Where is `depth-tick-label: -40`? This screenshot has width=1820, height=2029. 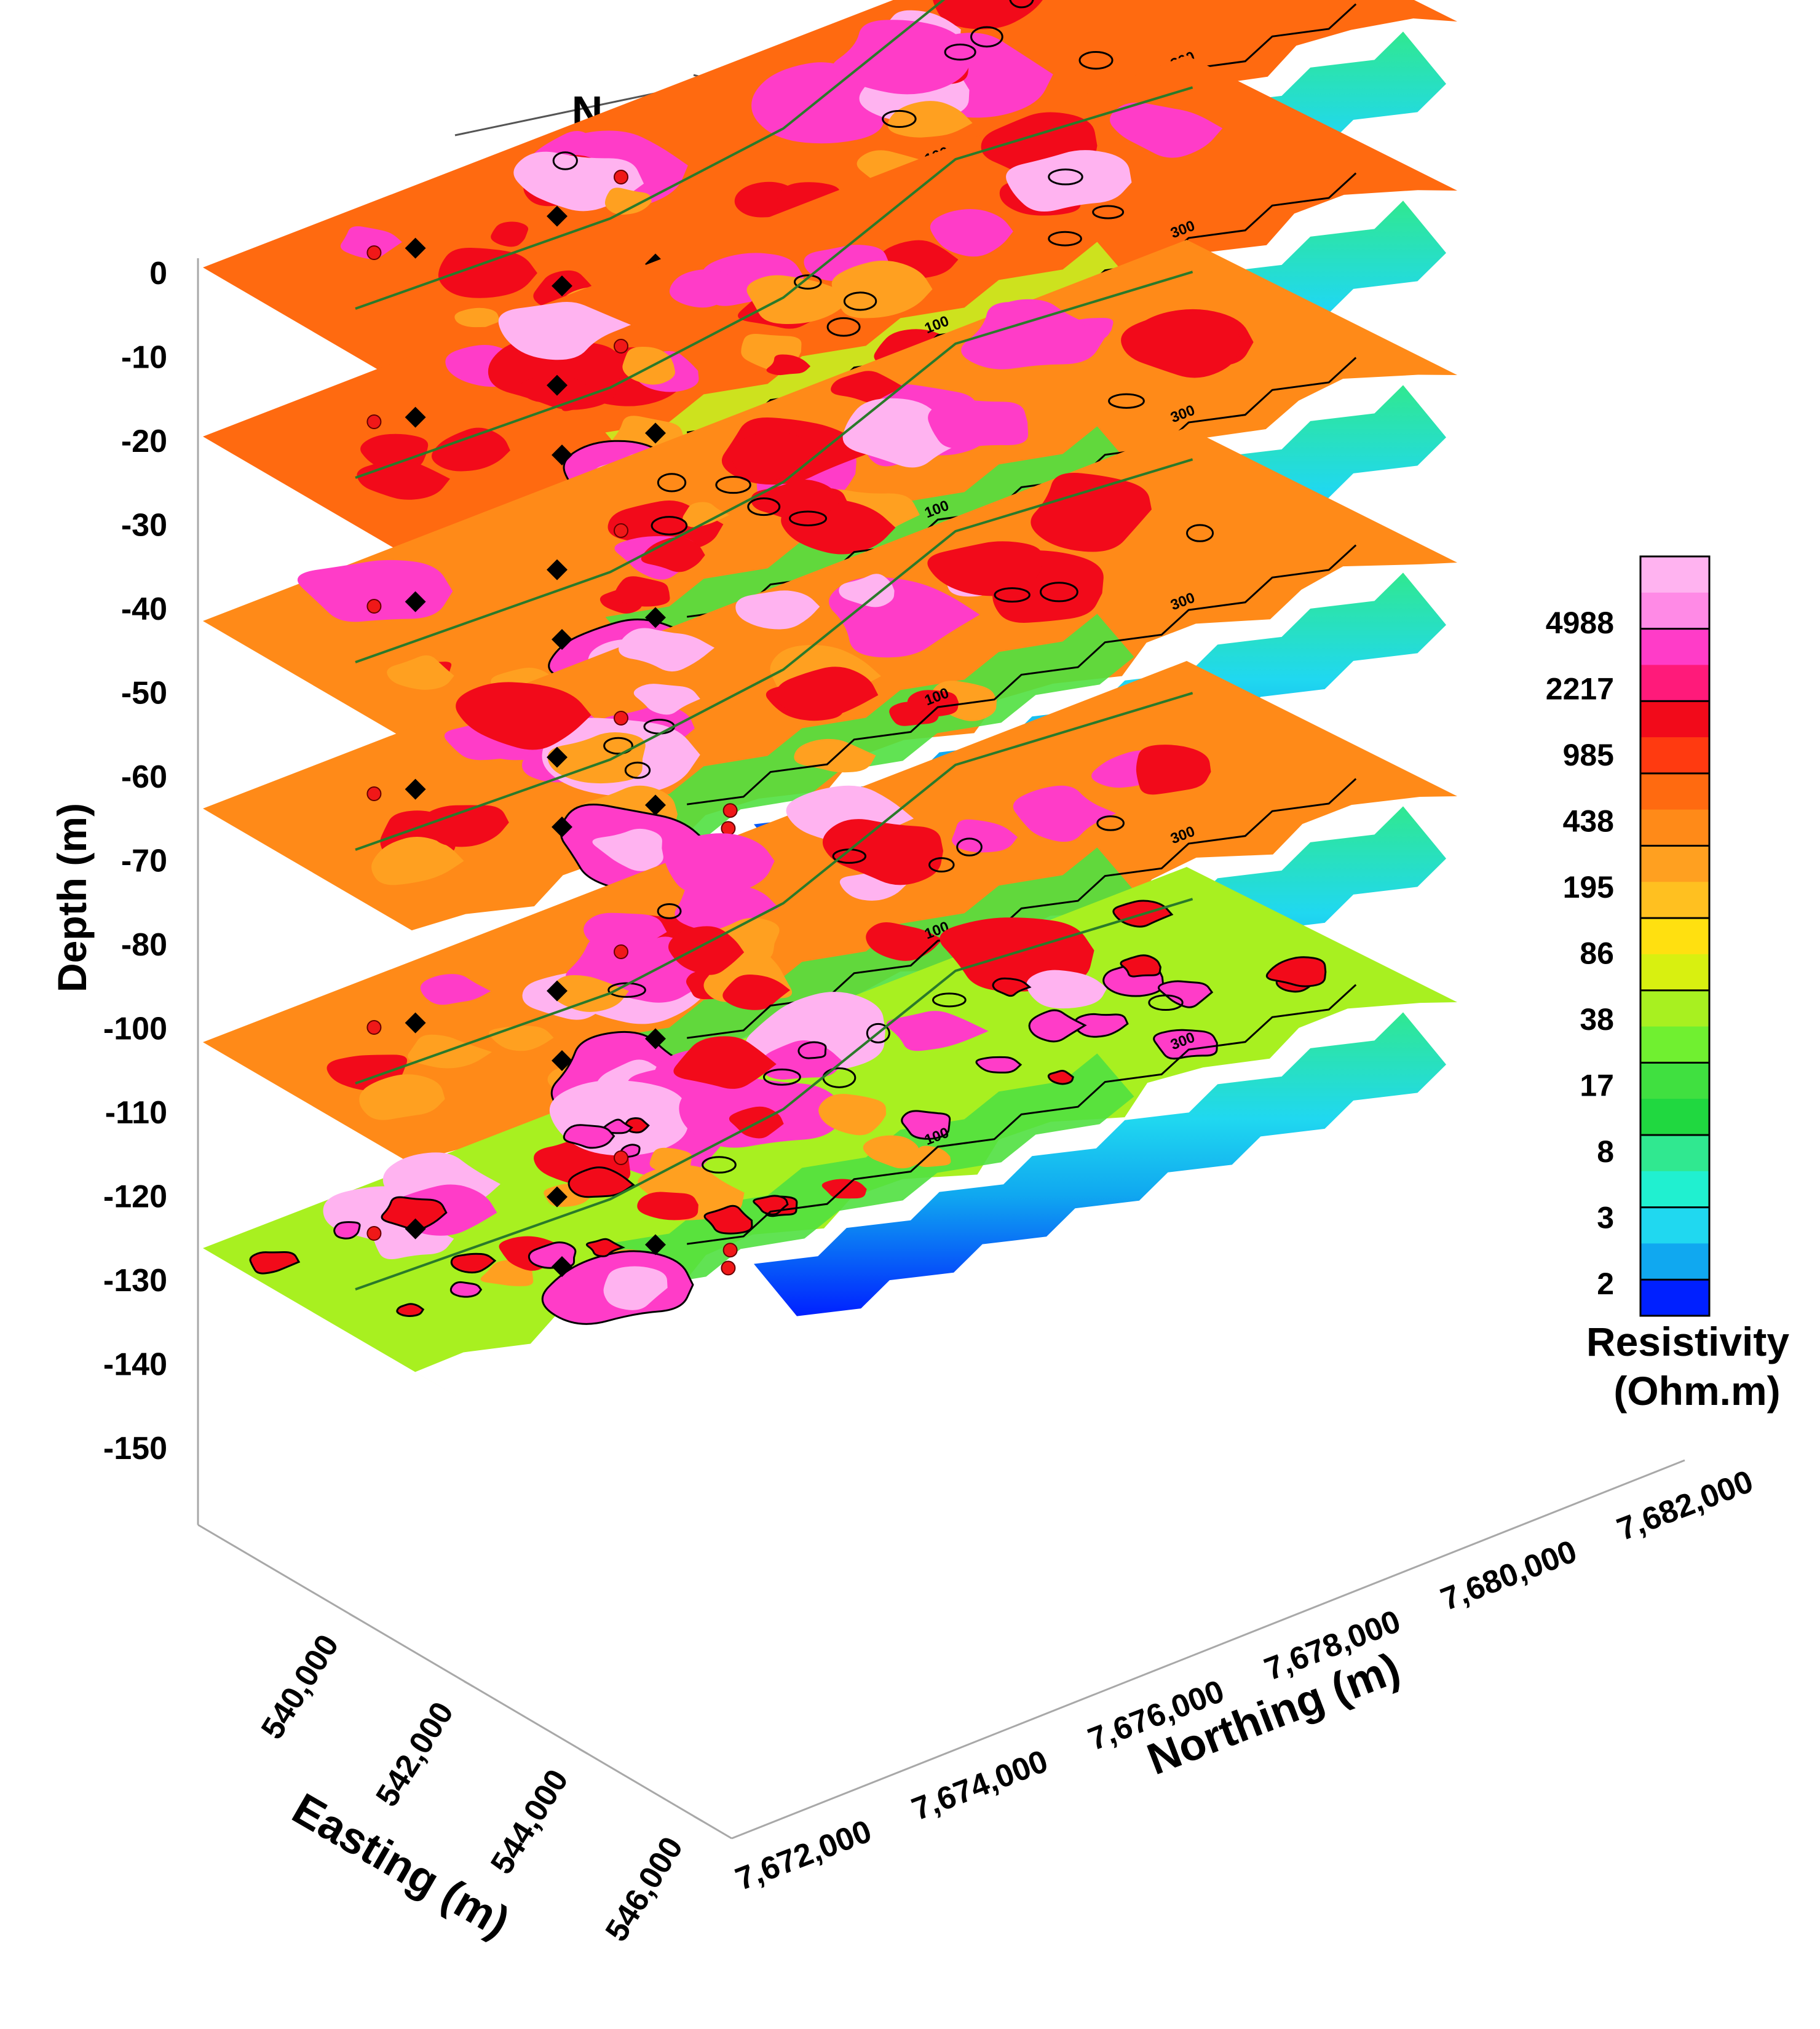 depth-tick-label: -40 is located at coordinates (144, 609).